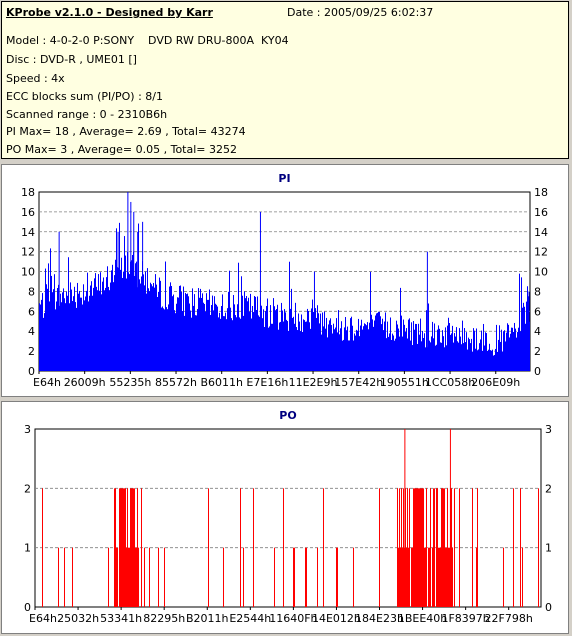  What do you see at coordinates (28, 212) in the screenshot?
I see `y-tick-label-left: 16` at bounding box center [28, 212].